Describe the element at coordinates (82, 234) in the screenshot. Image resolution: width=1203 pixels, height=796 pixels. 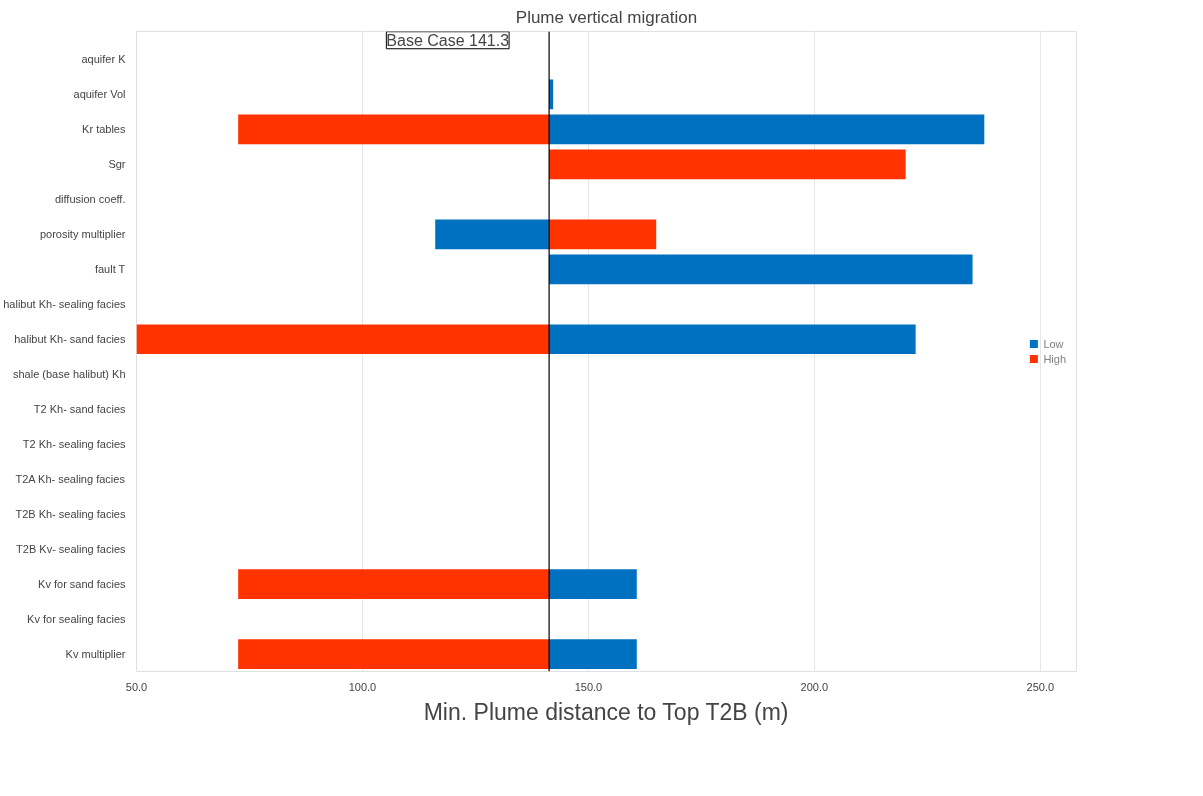
I see `y-tick-label: porosity multiplier` at that location.